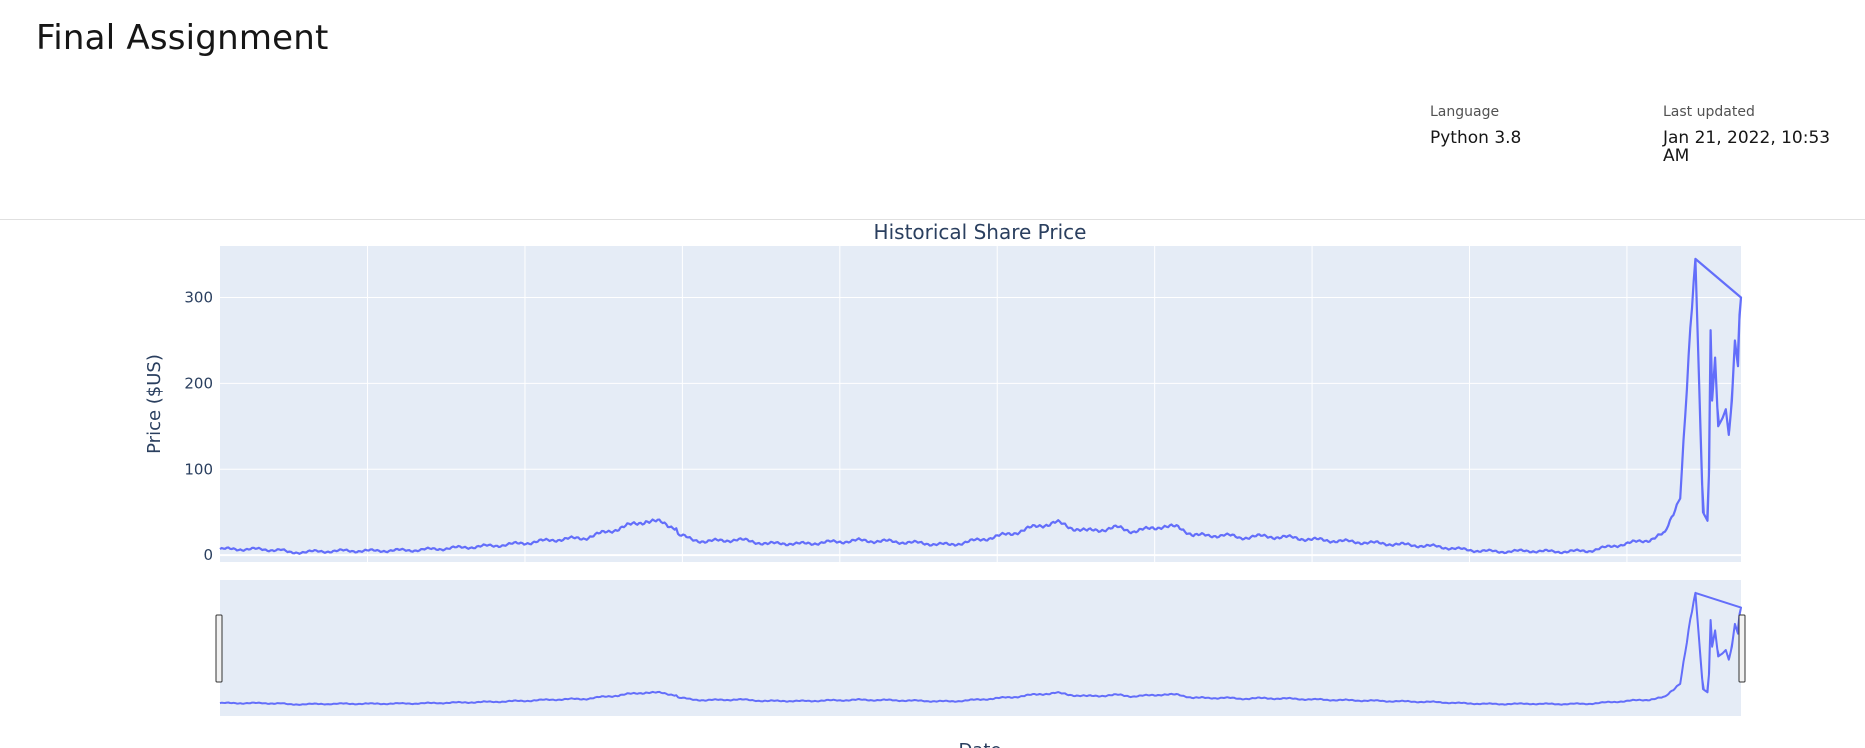 Image resolution: width=1865 pixels, height=748 pixels. Describe the element at coordinates (932, 219) in the screenshot. I see `header-divider` at that location.